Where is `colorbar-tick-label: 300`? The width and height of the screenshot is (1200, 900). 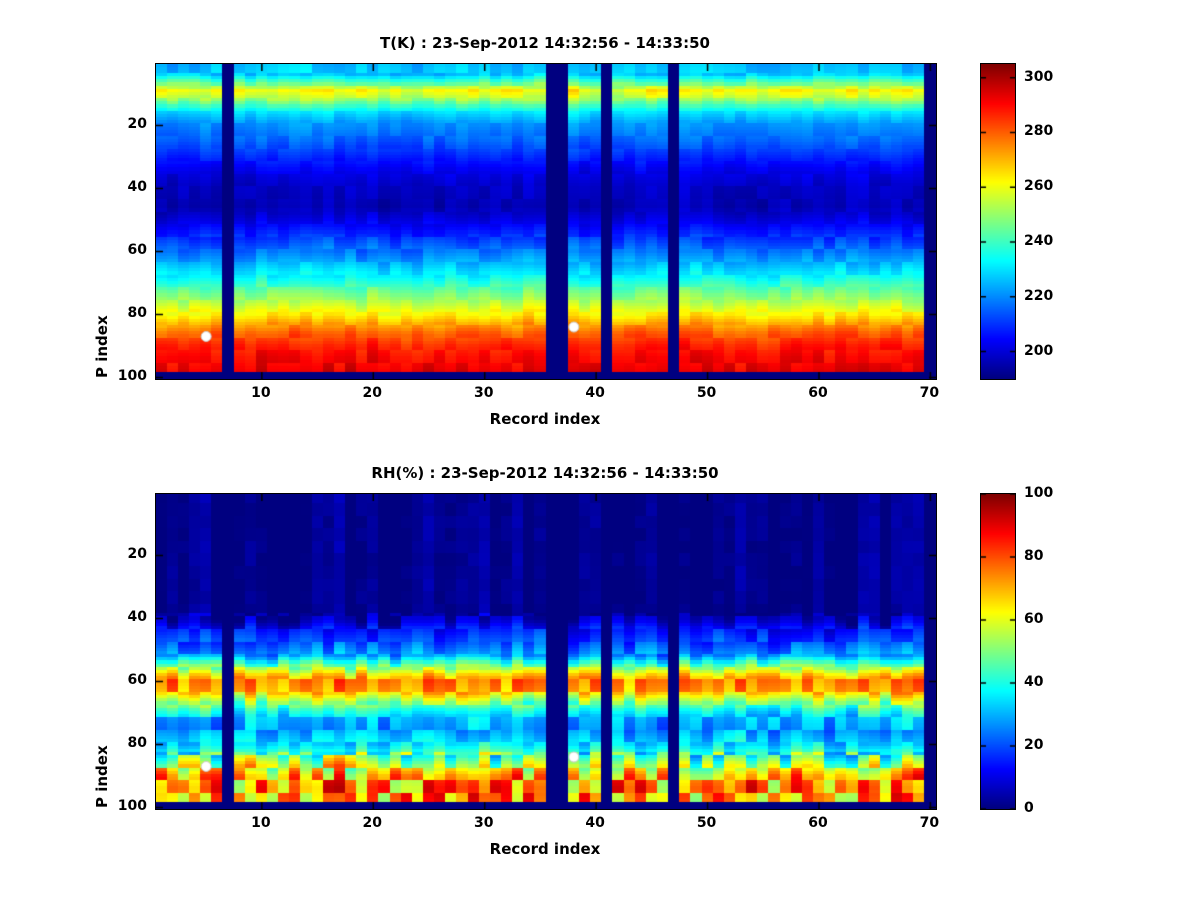 colorbar-tick-label: 300 is located at coordinates (1039, 76).